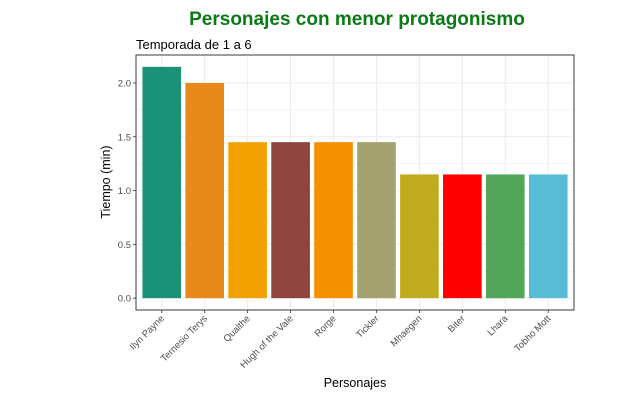 The height and width of the screenshot is (412, 642). What do you see at coordinates (497, 325) in the screenshot?
I see `x-tick-label: Lhara` at bounding box center [497, 325].